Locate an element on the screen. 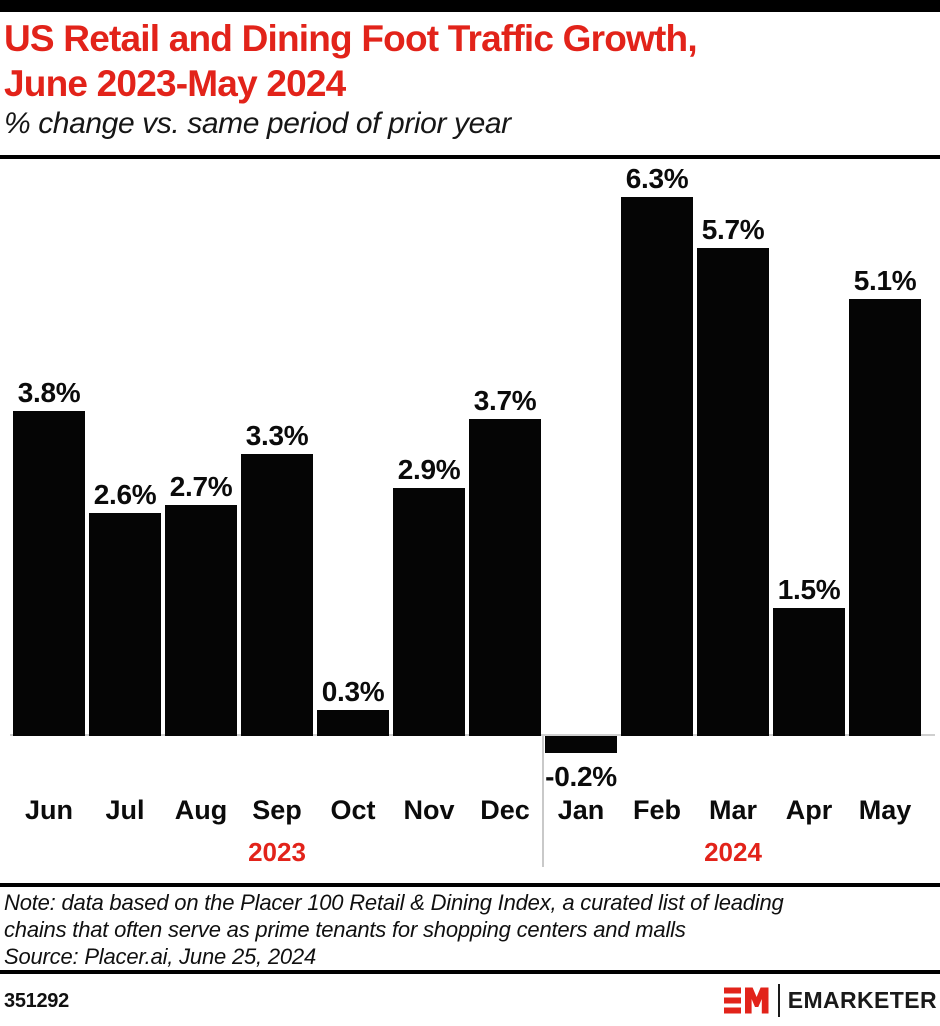 The height and width of the screenshot is (1026, 940). axis-label-apr: Apr is located at coordinates (809, 810).